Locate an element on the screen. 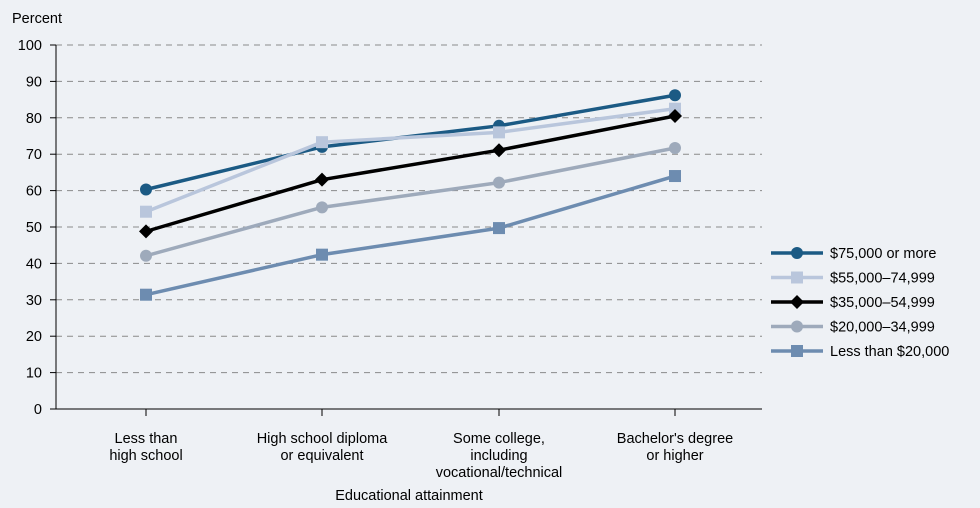  x-tick-label: Bachelor's degree or higher is located at coordinates (675, 447).